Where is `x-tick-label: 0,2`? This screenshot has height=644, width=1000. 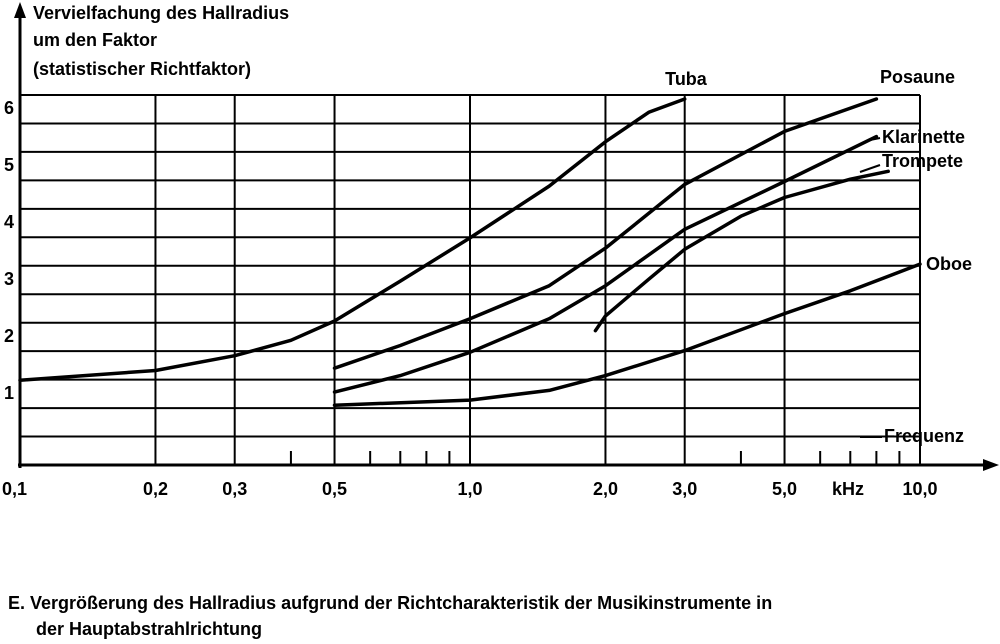
x-tick-label: 0,2 is located at coordinates (155, 489).